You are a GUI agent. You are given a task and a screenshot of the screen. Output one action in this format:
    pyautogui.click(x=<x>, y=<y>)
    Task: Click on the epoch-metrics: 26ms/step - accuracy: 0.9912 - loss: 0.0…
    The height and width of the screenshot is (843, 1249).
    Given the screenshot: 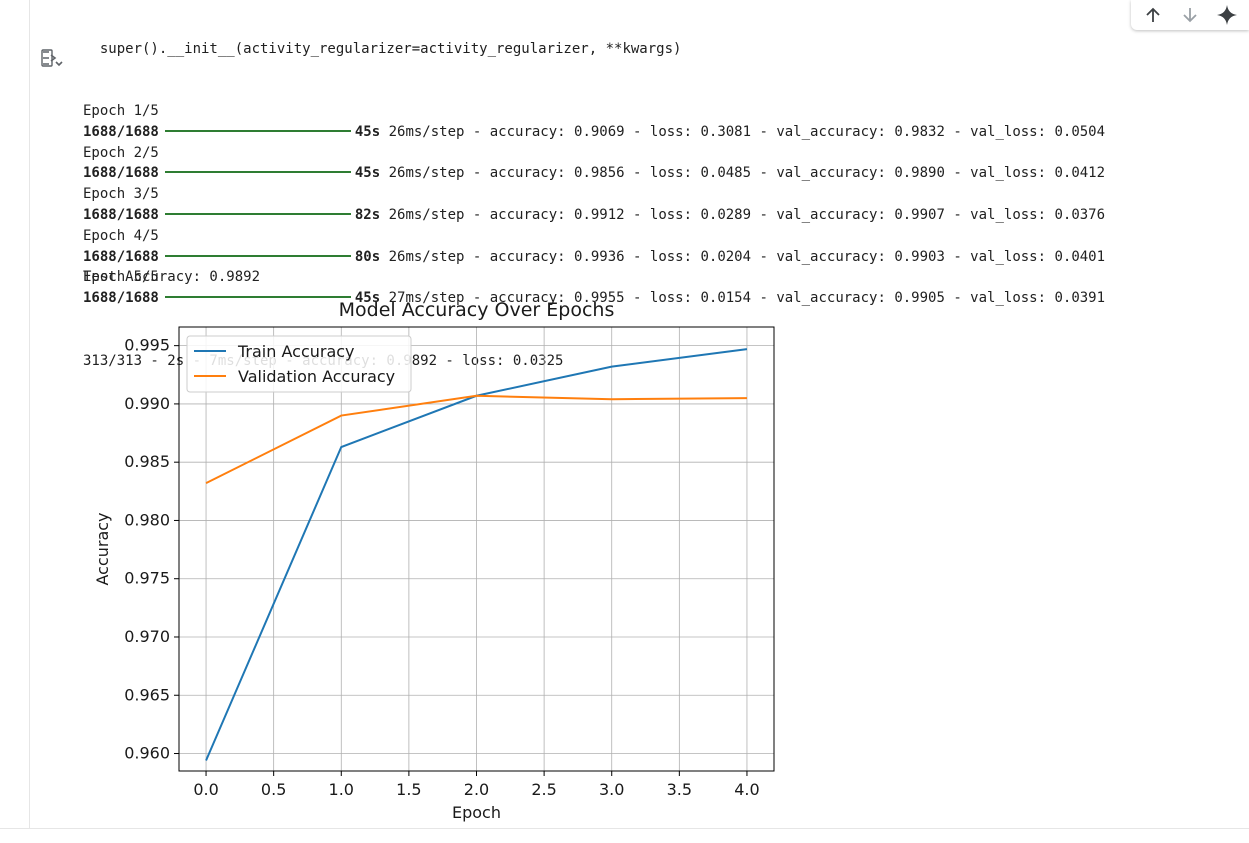 What is the action you would take?
    pyautogui.click(x=747, y=214)
    